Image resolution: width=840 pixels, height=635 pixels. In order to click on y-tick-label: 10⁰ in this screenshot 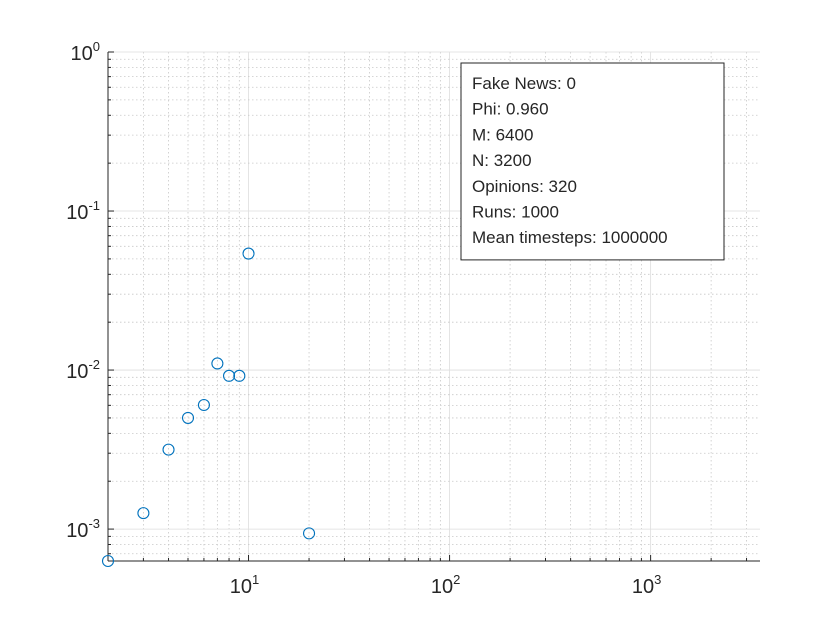, I will do `click(85, 52)`.